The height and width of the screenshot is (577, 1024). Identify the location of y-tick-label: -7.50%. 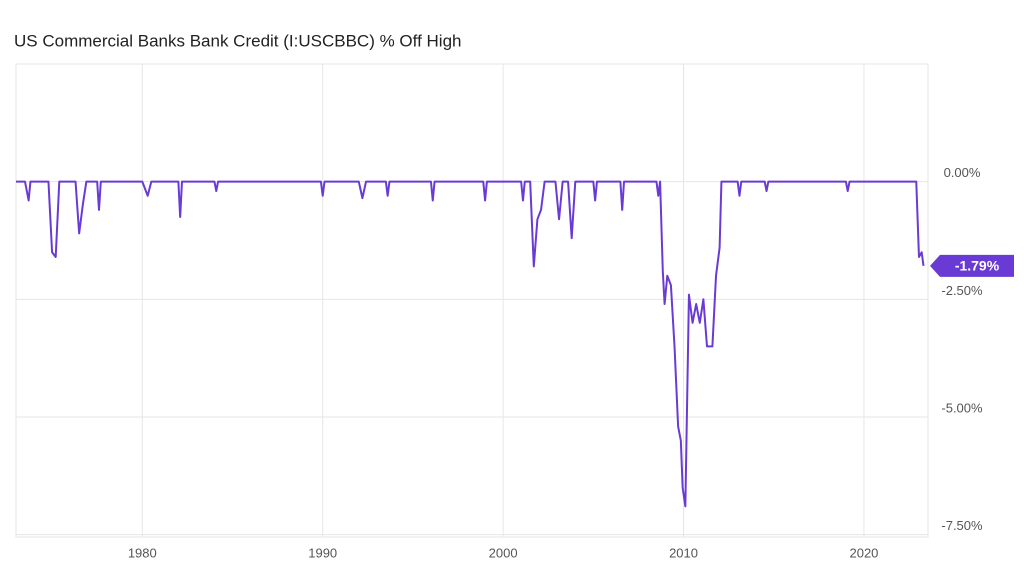
(962, 525).